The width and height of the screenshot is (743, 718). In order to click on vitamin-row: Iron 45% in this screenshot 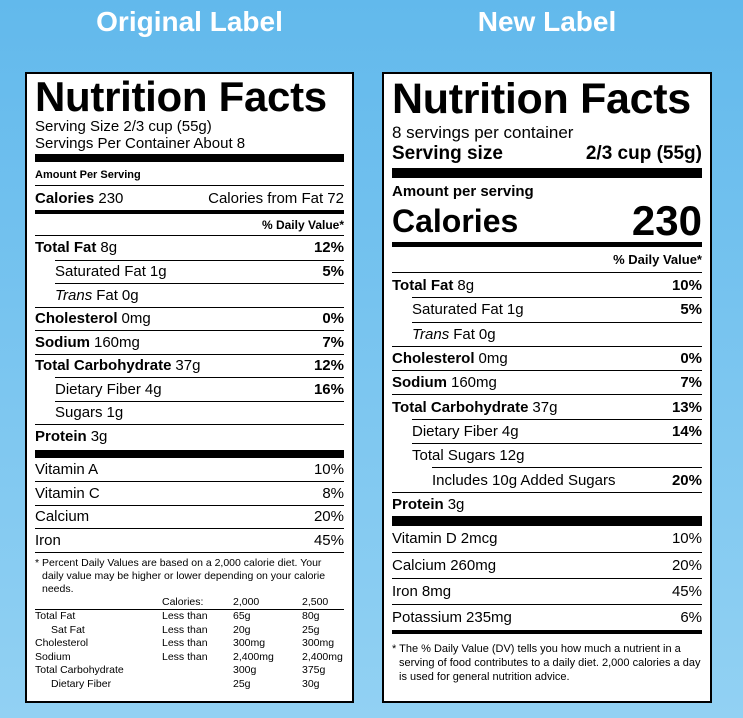, I will do `click(189, 540)`.